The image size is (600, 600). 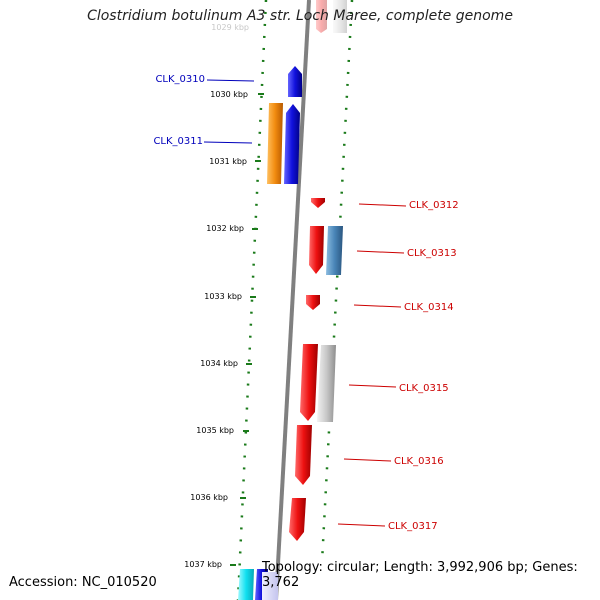 I want to click on ruler-tick: 1032 kbp, so click(x=232, y=228).